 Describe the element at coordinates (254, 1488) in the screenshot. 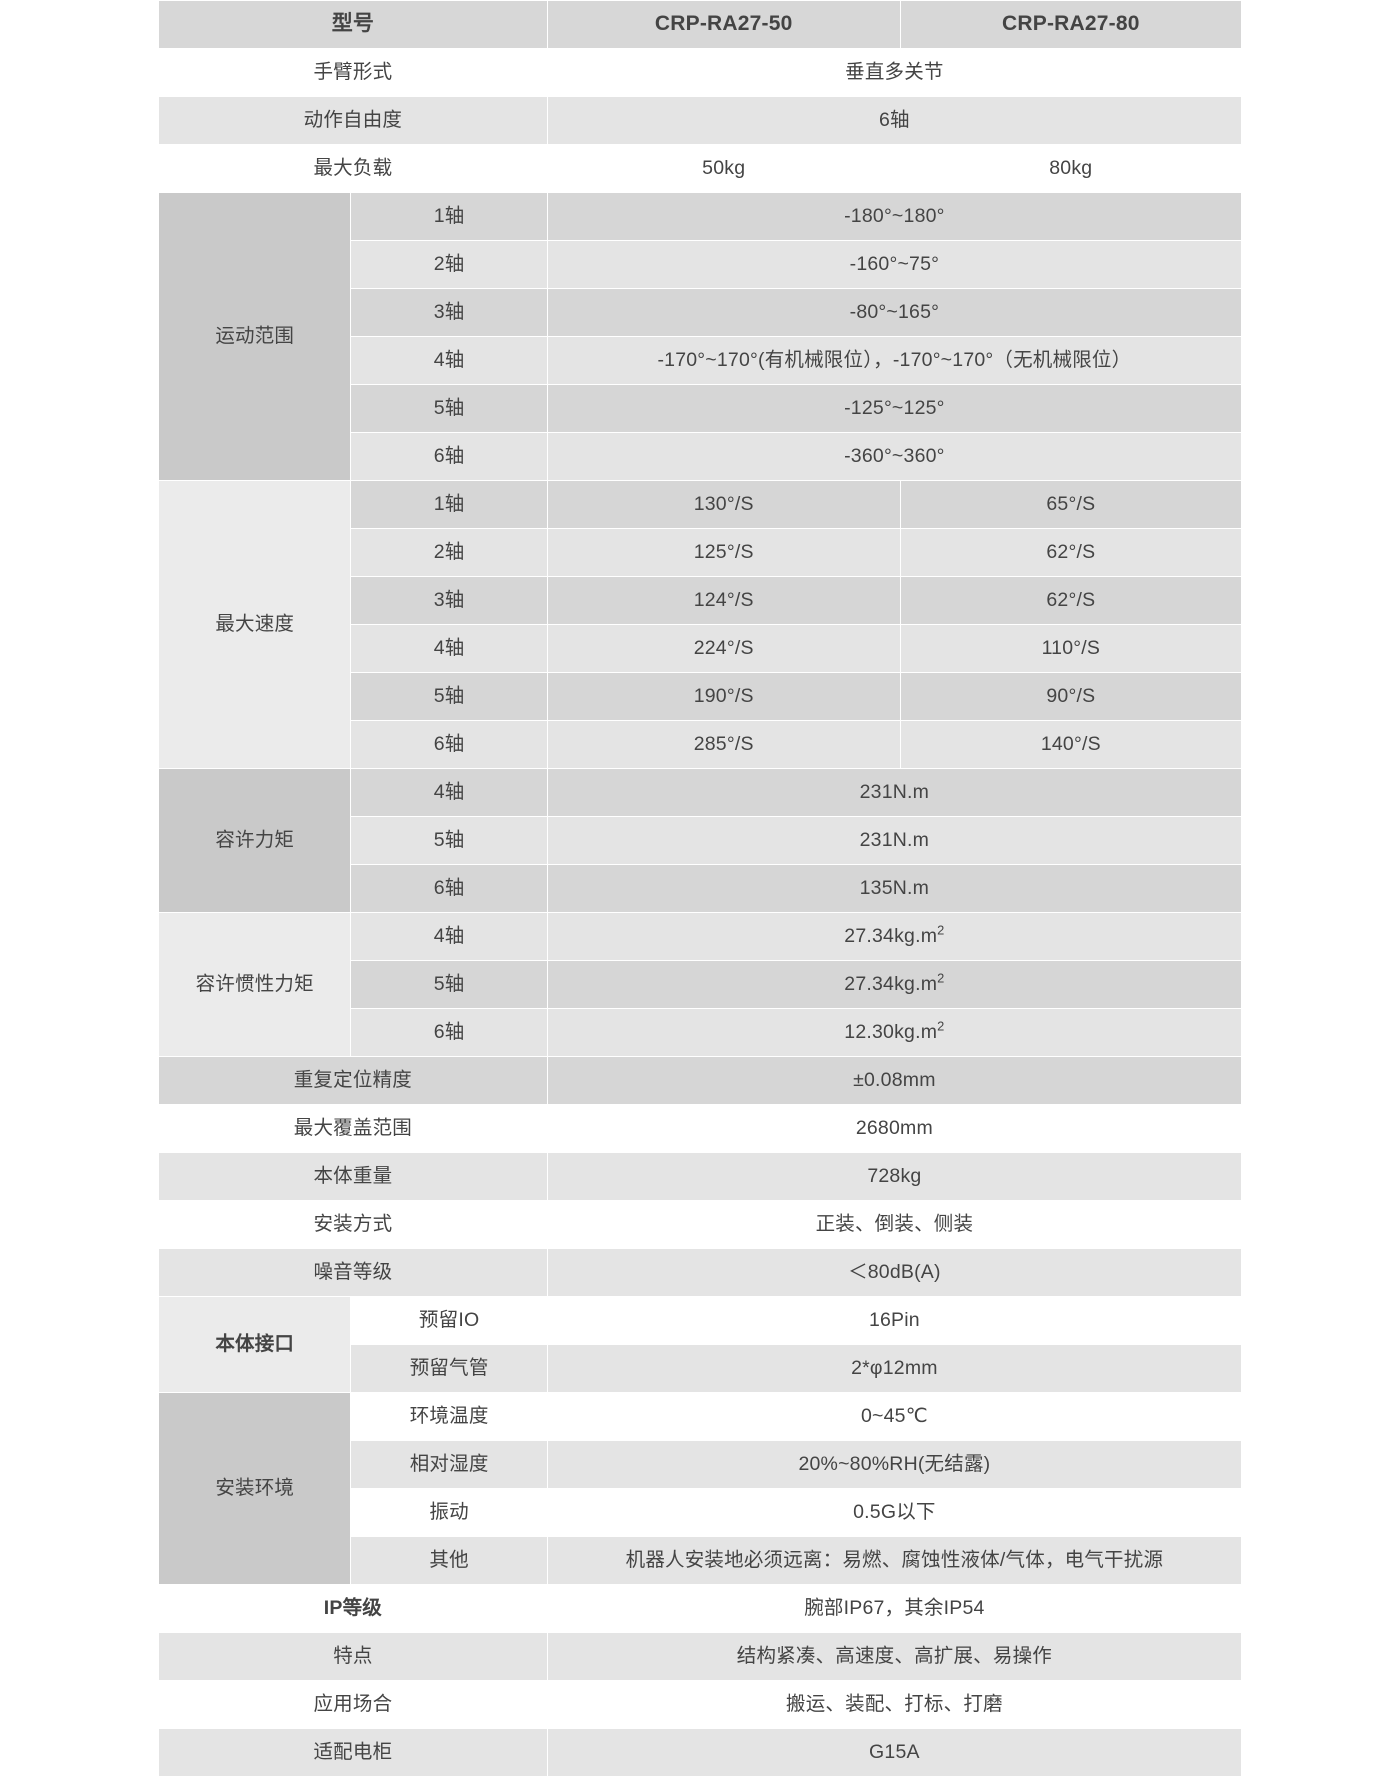

I see `group-label-environment: 安装环境` at that location.